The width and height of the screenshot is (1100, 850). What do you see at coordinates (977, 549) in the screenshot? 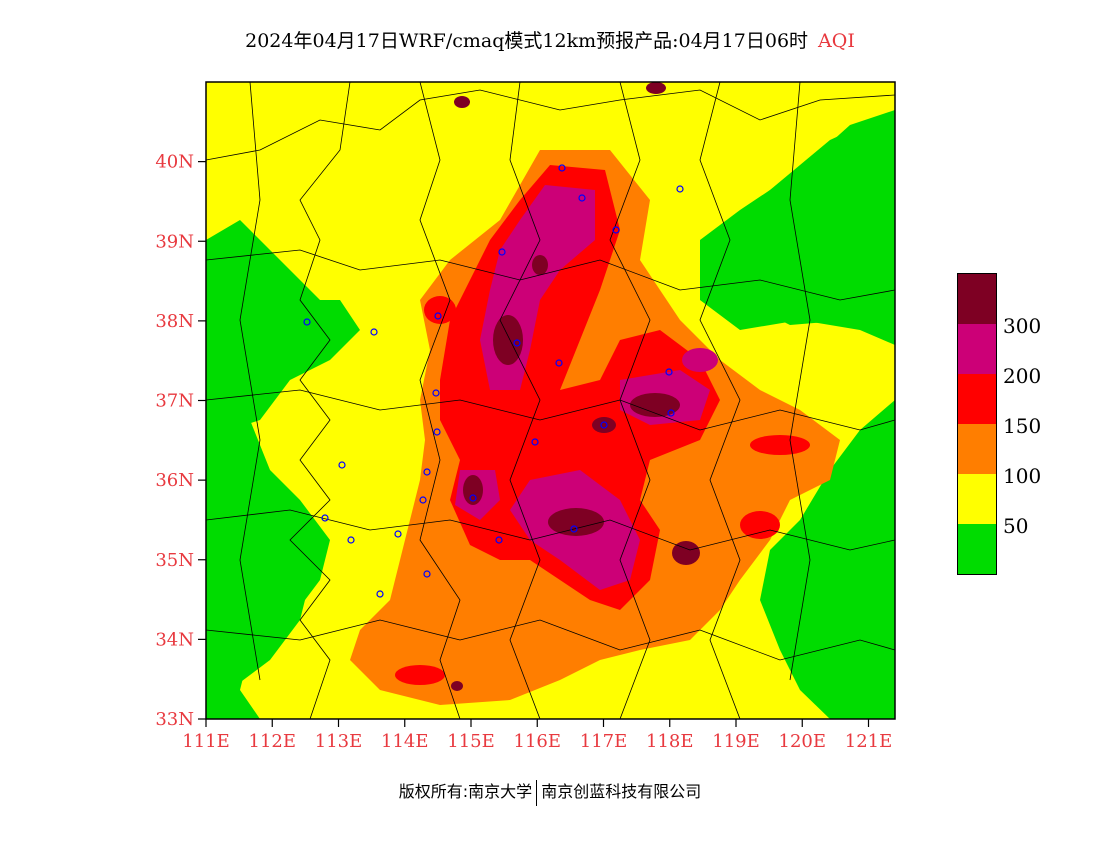
I see `legend-swatch-good` at bounding box center [977, 549].